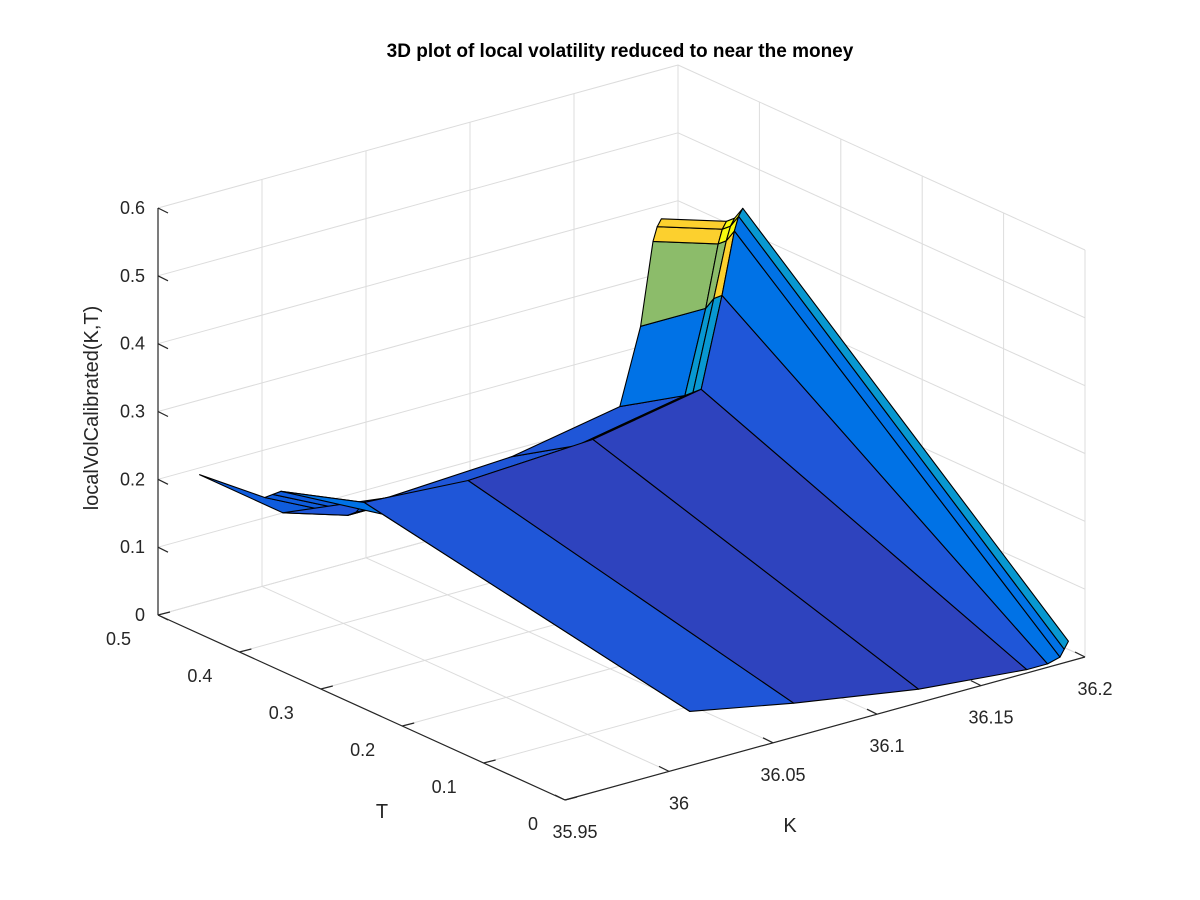  Describe the element at coordinates (1094, 689) in the screenshot. I see `k-tick-label-5: 36.2` at that location.